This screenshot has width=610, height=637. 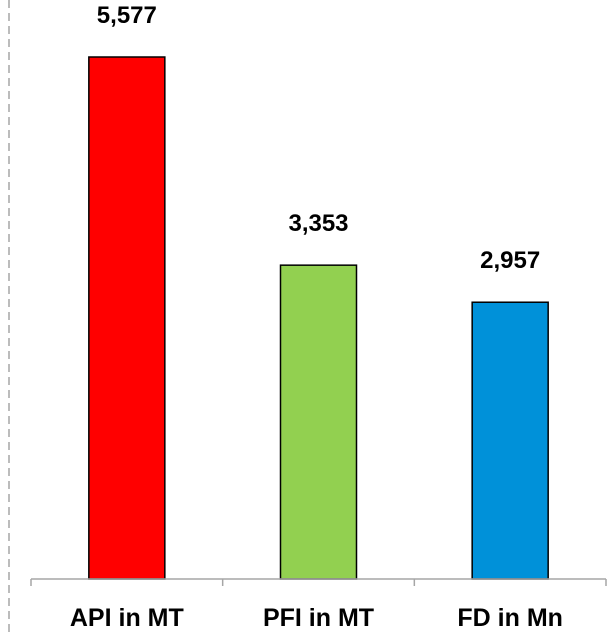 I want to click on bar-pfi-in-mt, so click(x=318, y=422).